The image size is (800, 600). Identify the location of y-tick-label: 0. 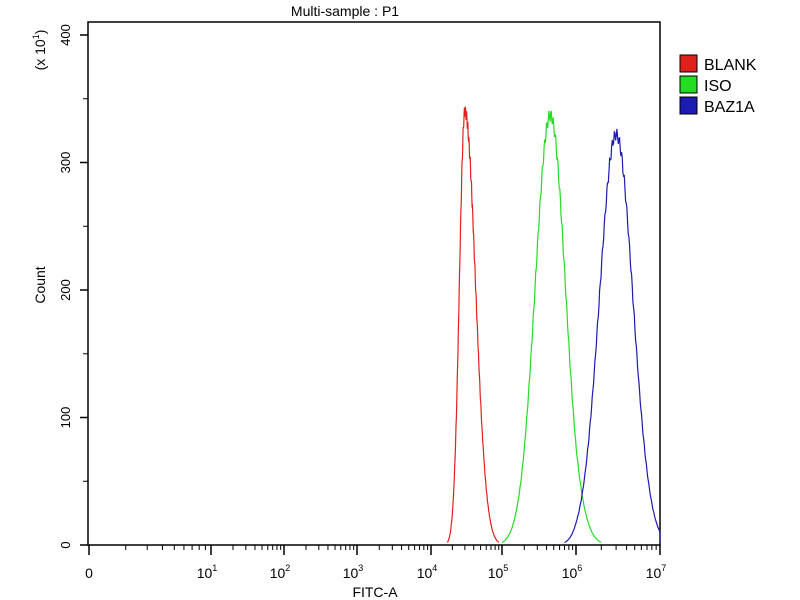
(65, 544).